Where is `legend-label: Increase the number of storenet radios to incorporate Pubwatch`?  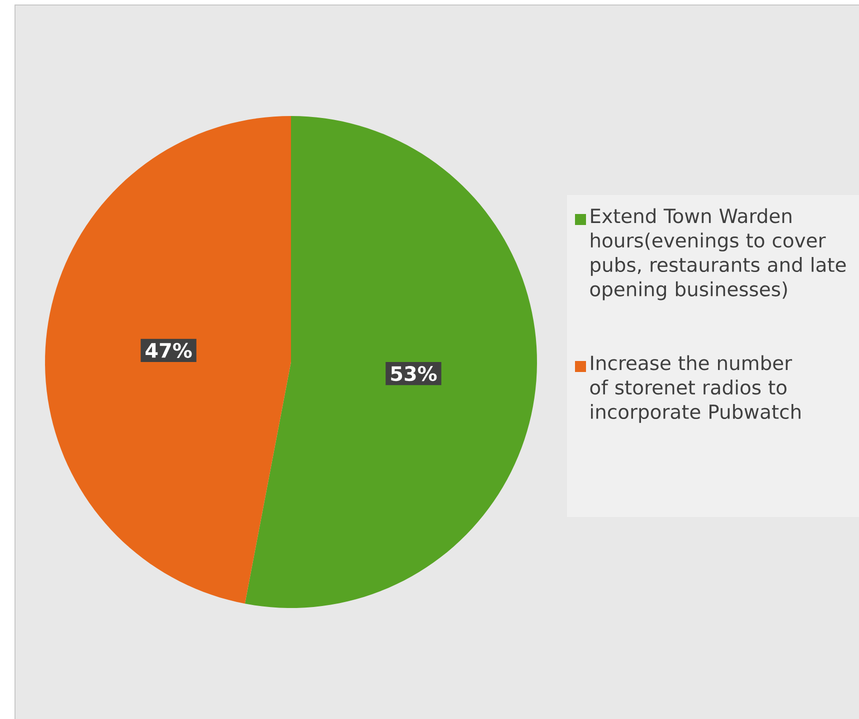 legend-label: Increase the number of storenet radios to incorporate Pubwatch is located at coordinates (695, 389).